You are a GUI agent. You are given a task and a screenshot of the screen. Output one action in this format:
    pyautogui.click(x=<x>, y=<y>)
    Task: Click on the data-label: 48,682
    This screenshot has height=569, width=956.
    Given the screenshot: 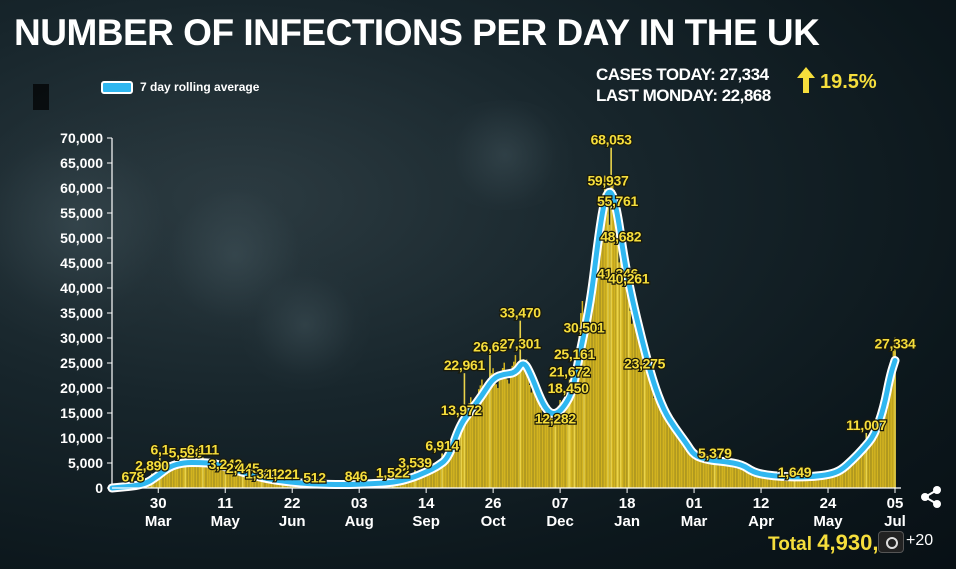 What is the action you would take?
    pyautogui.click(x=621, y=237)
    